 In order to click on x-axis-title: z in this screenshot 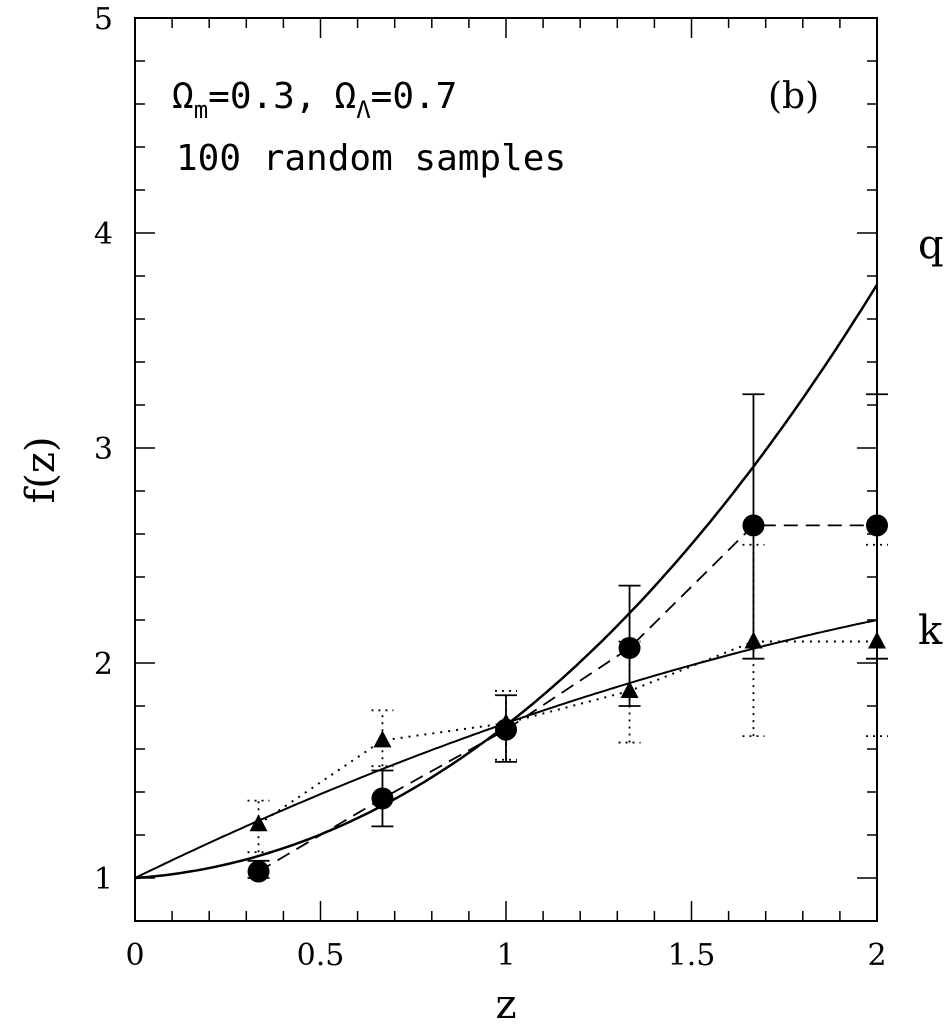, I will do `click(505, 1005)`.